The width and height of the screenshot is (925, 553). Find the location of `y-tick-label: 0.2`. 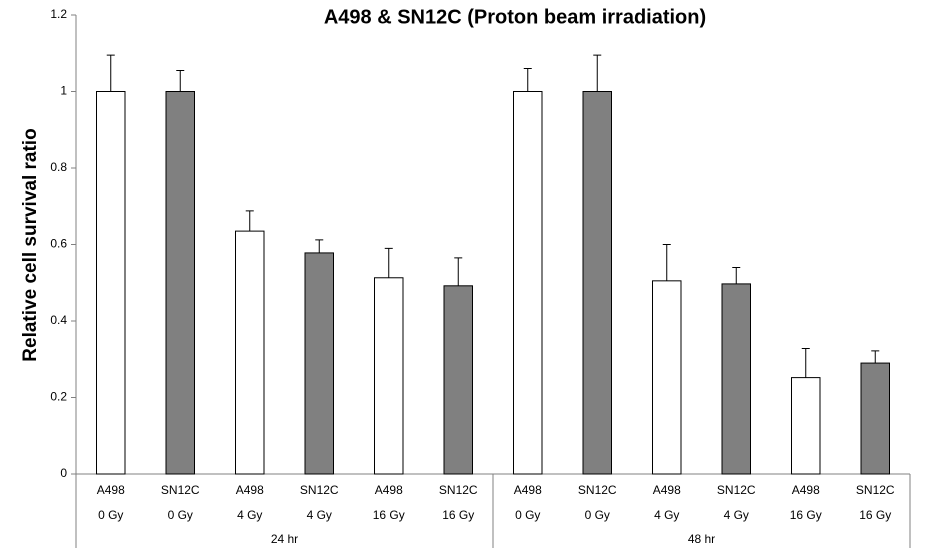

y-tick-label: 0.2 is located at coordinates (58, 397).